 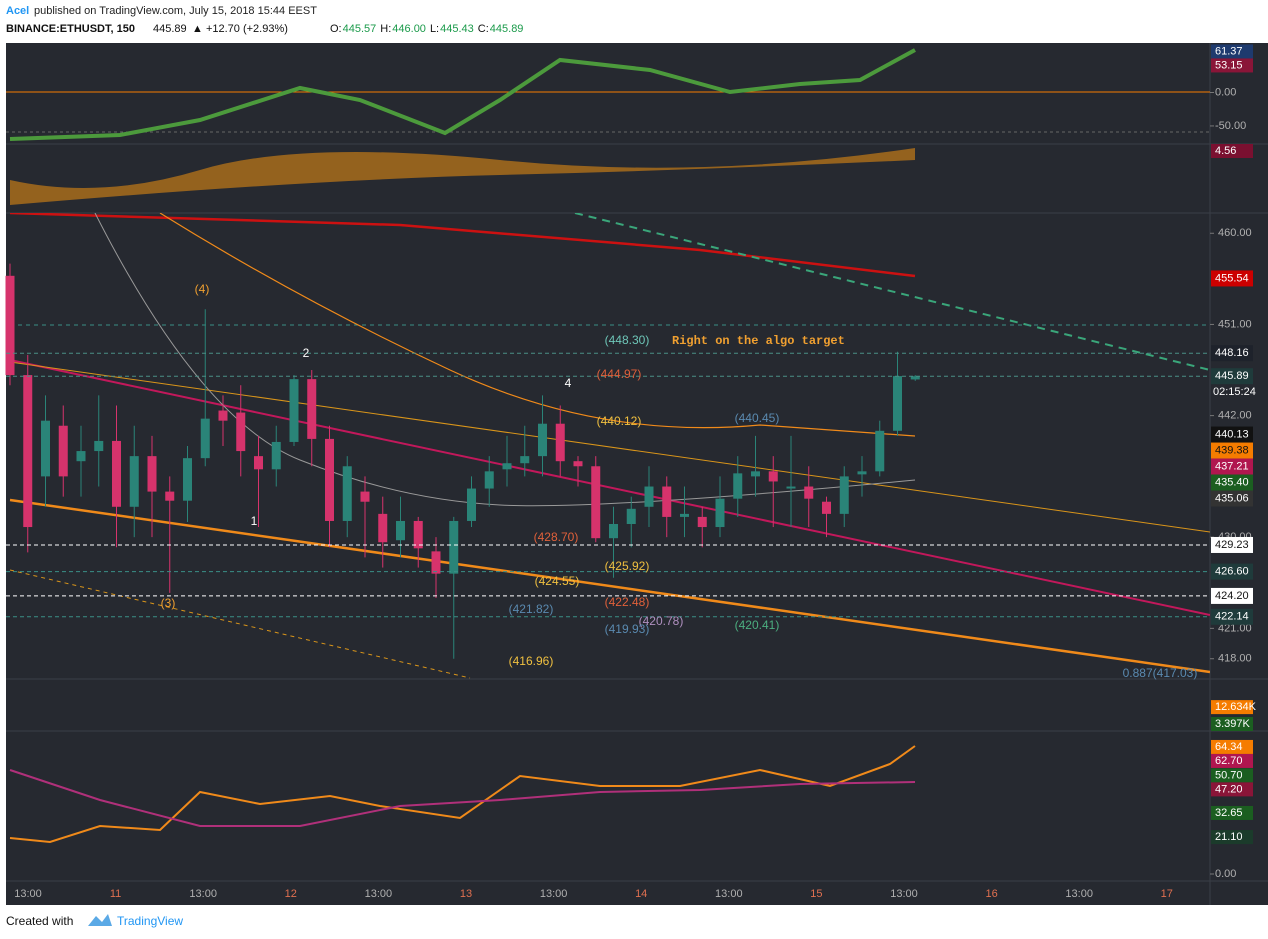 I want to click on price-box-label: 435.40, so click(x=1232, y=482).